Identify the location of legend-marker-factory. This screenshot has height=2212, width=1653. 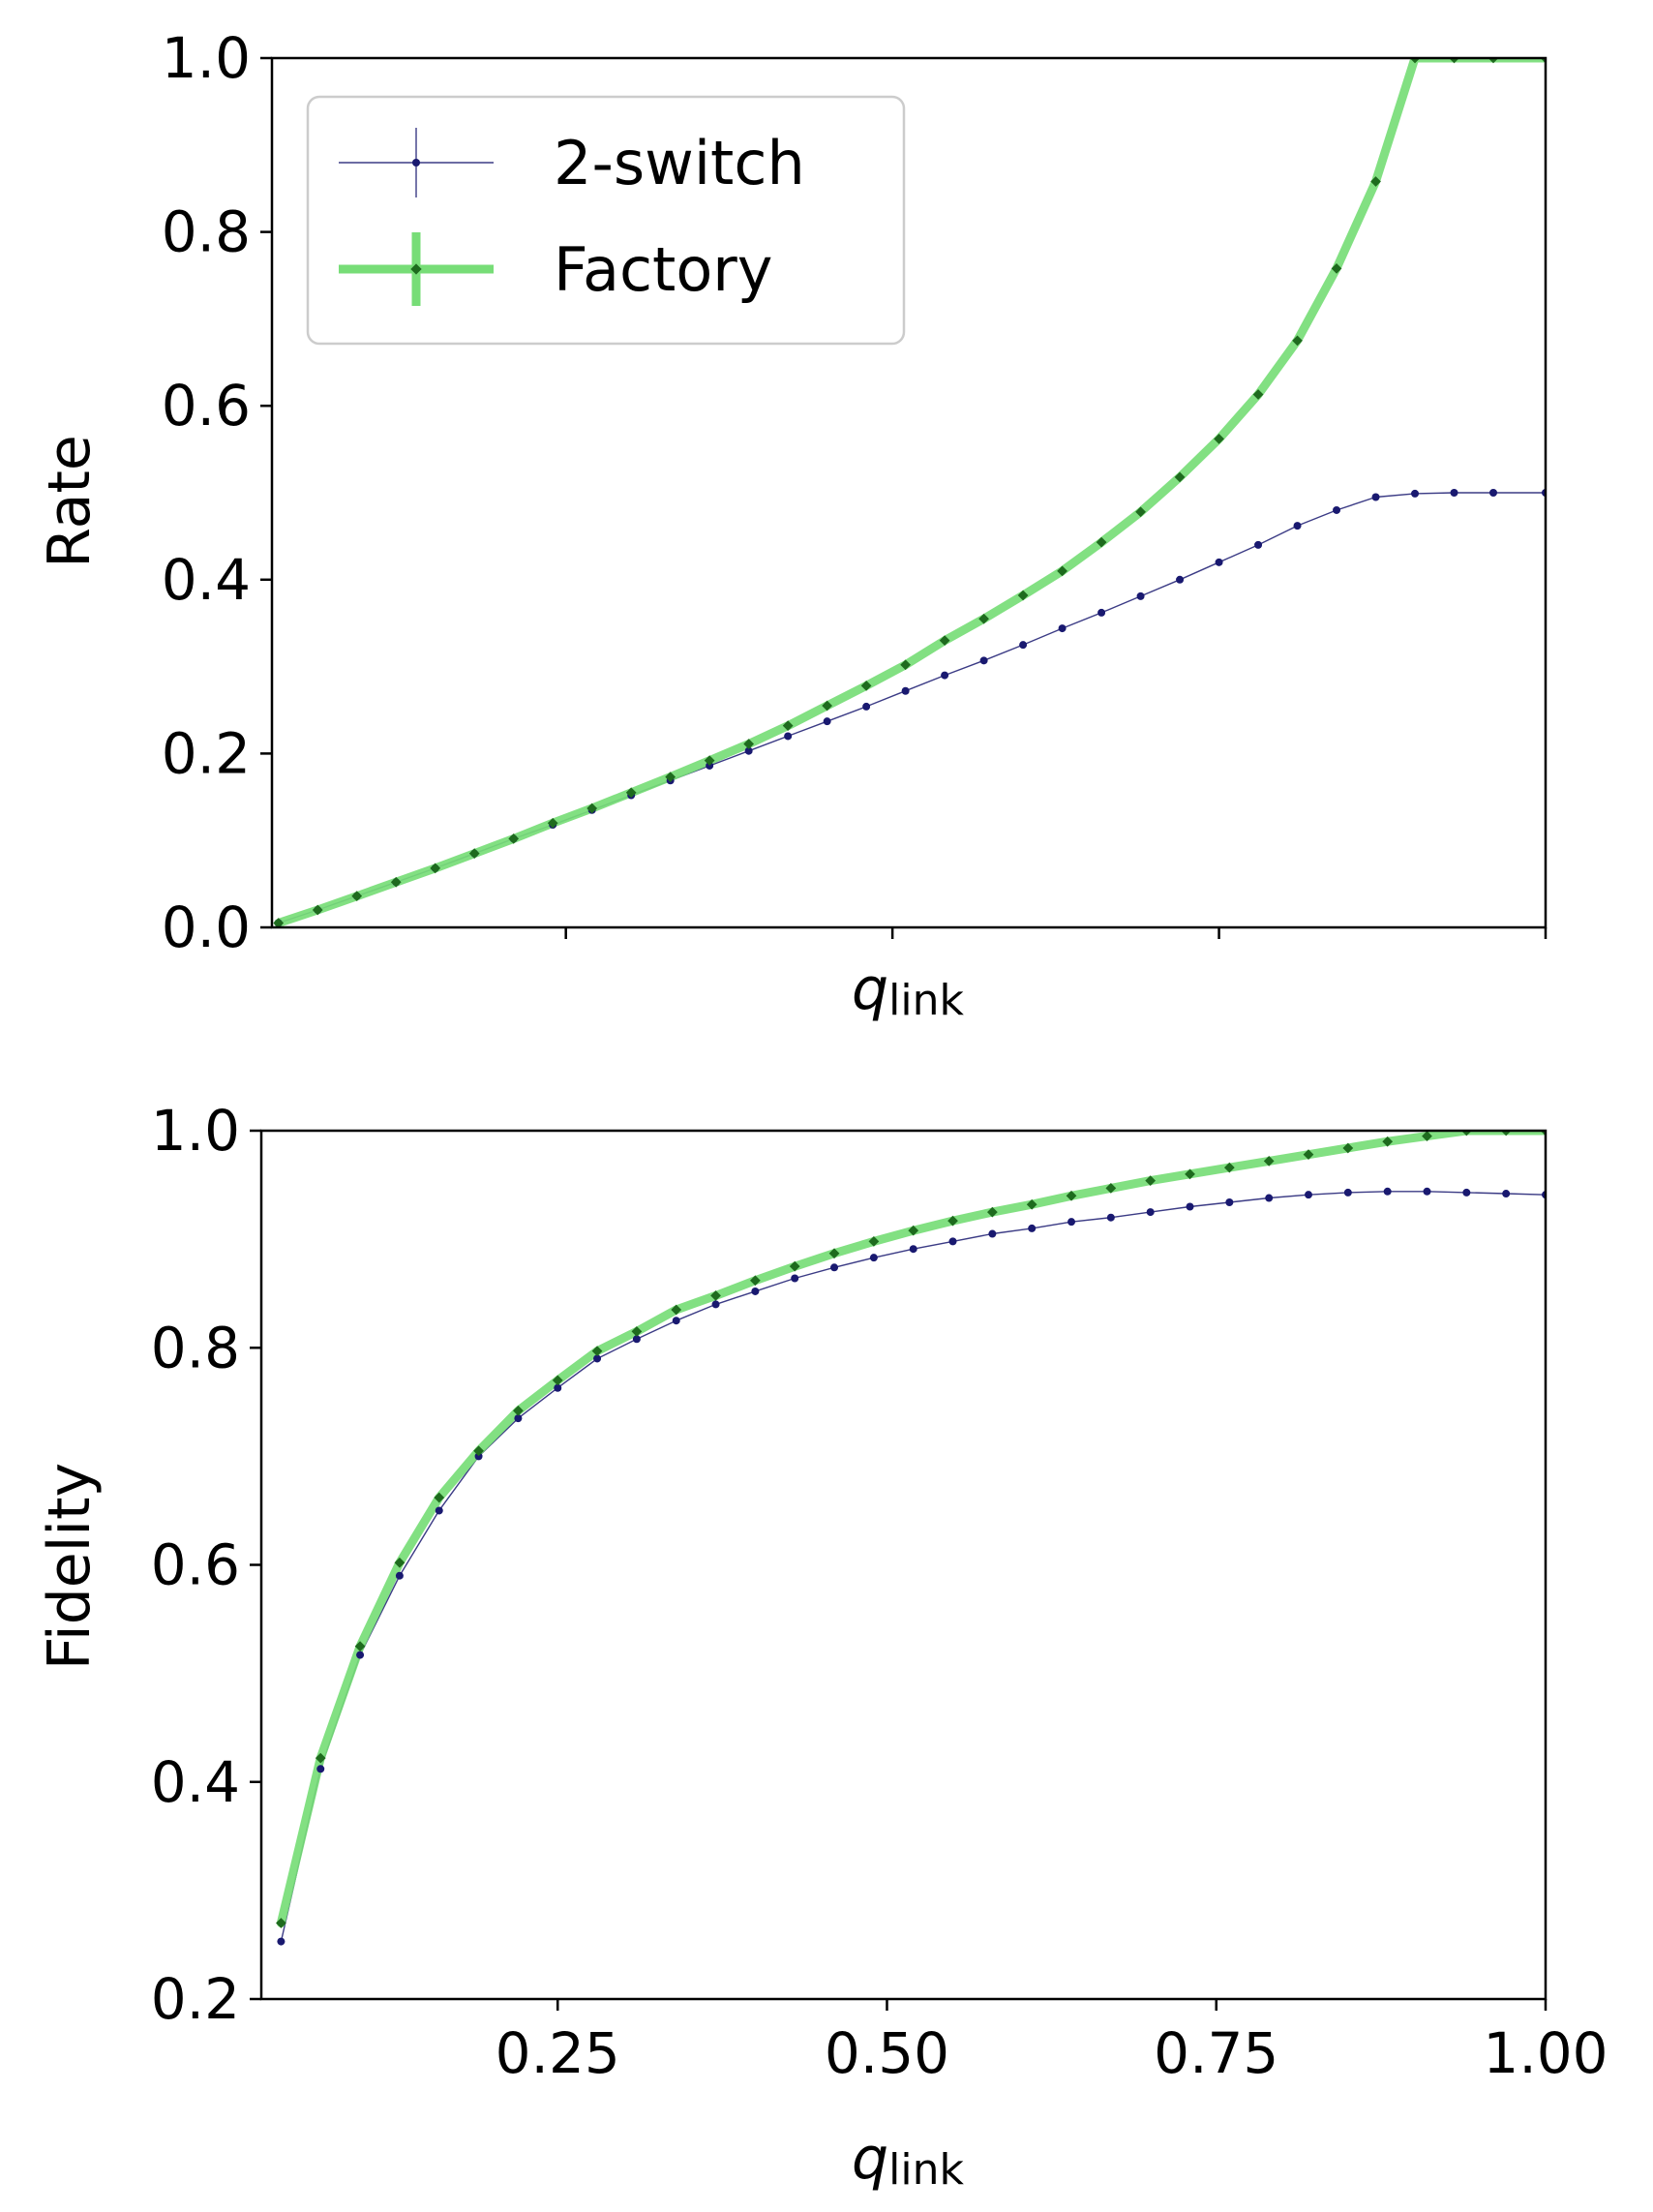
(416, 269).